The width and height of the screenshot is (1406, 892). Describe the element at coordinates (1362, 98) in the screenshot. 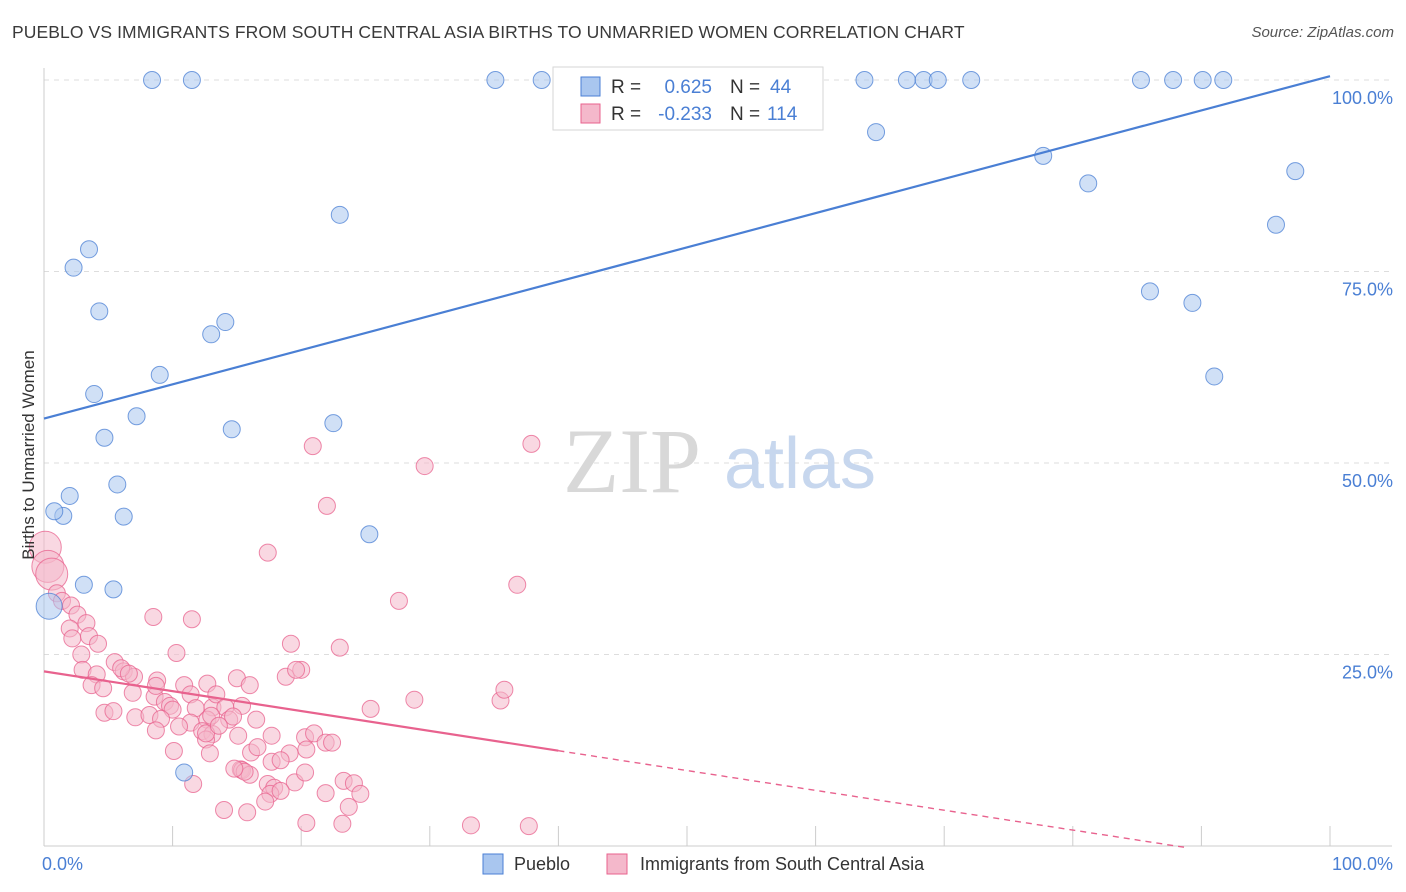

I see `y-tick-label-100: 100.0%` at that location.